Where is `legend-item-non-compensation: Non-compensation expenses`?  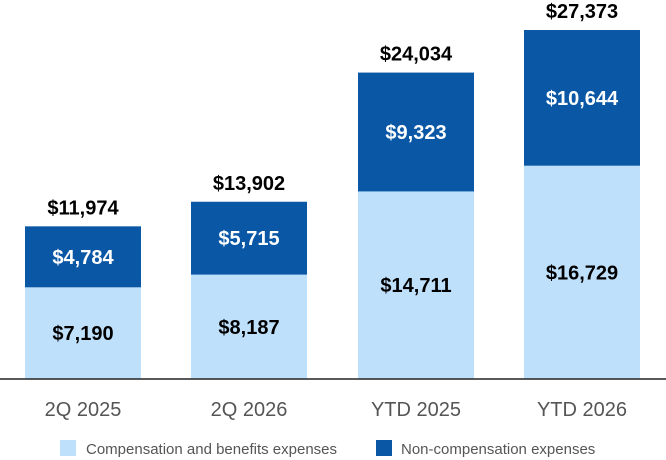
legend-item-non-compensation: Non-compensation expenses is located at coordinates (485, 449).